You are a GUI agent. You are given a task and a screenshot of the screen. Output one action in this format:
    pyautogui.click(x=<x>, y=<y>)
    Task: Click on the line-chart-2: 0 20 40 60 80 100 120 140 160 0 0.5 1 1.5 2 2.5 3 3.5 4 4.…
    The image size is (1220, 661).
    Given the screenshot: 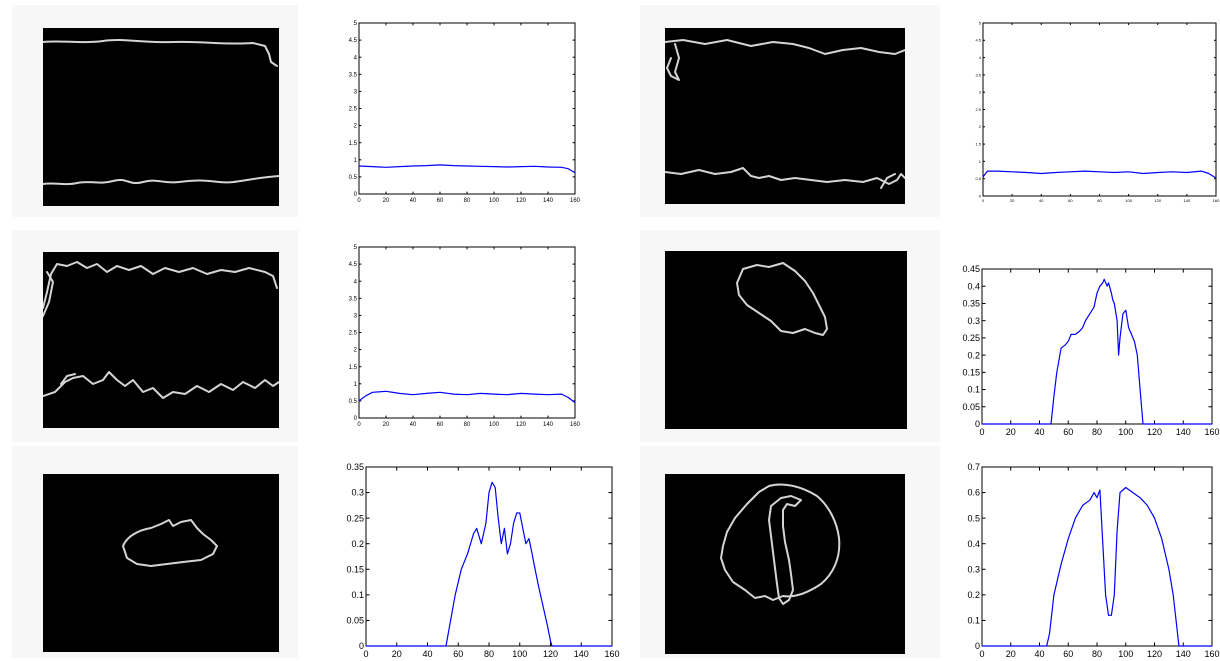 What is the action you would take?
    pyautogui.click(x=465, y=336)
    